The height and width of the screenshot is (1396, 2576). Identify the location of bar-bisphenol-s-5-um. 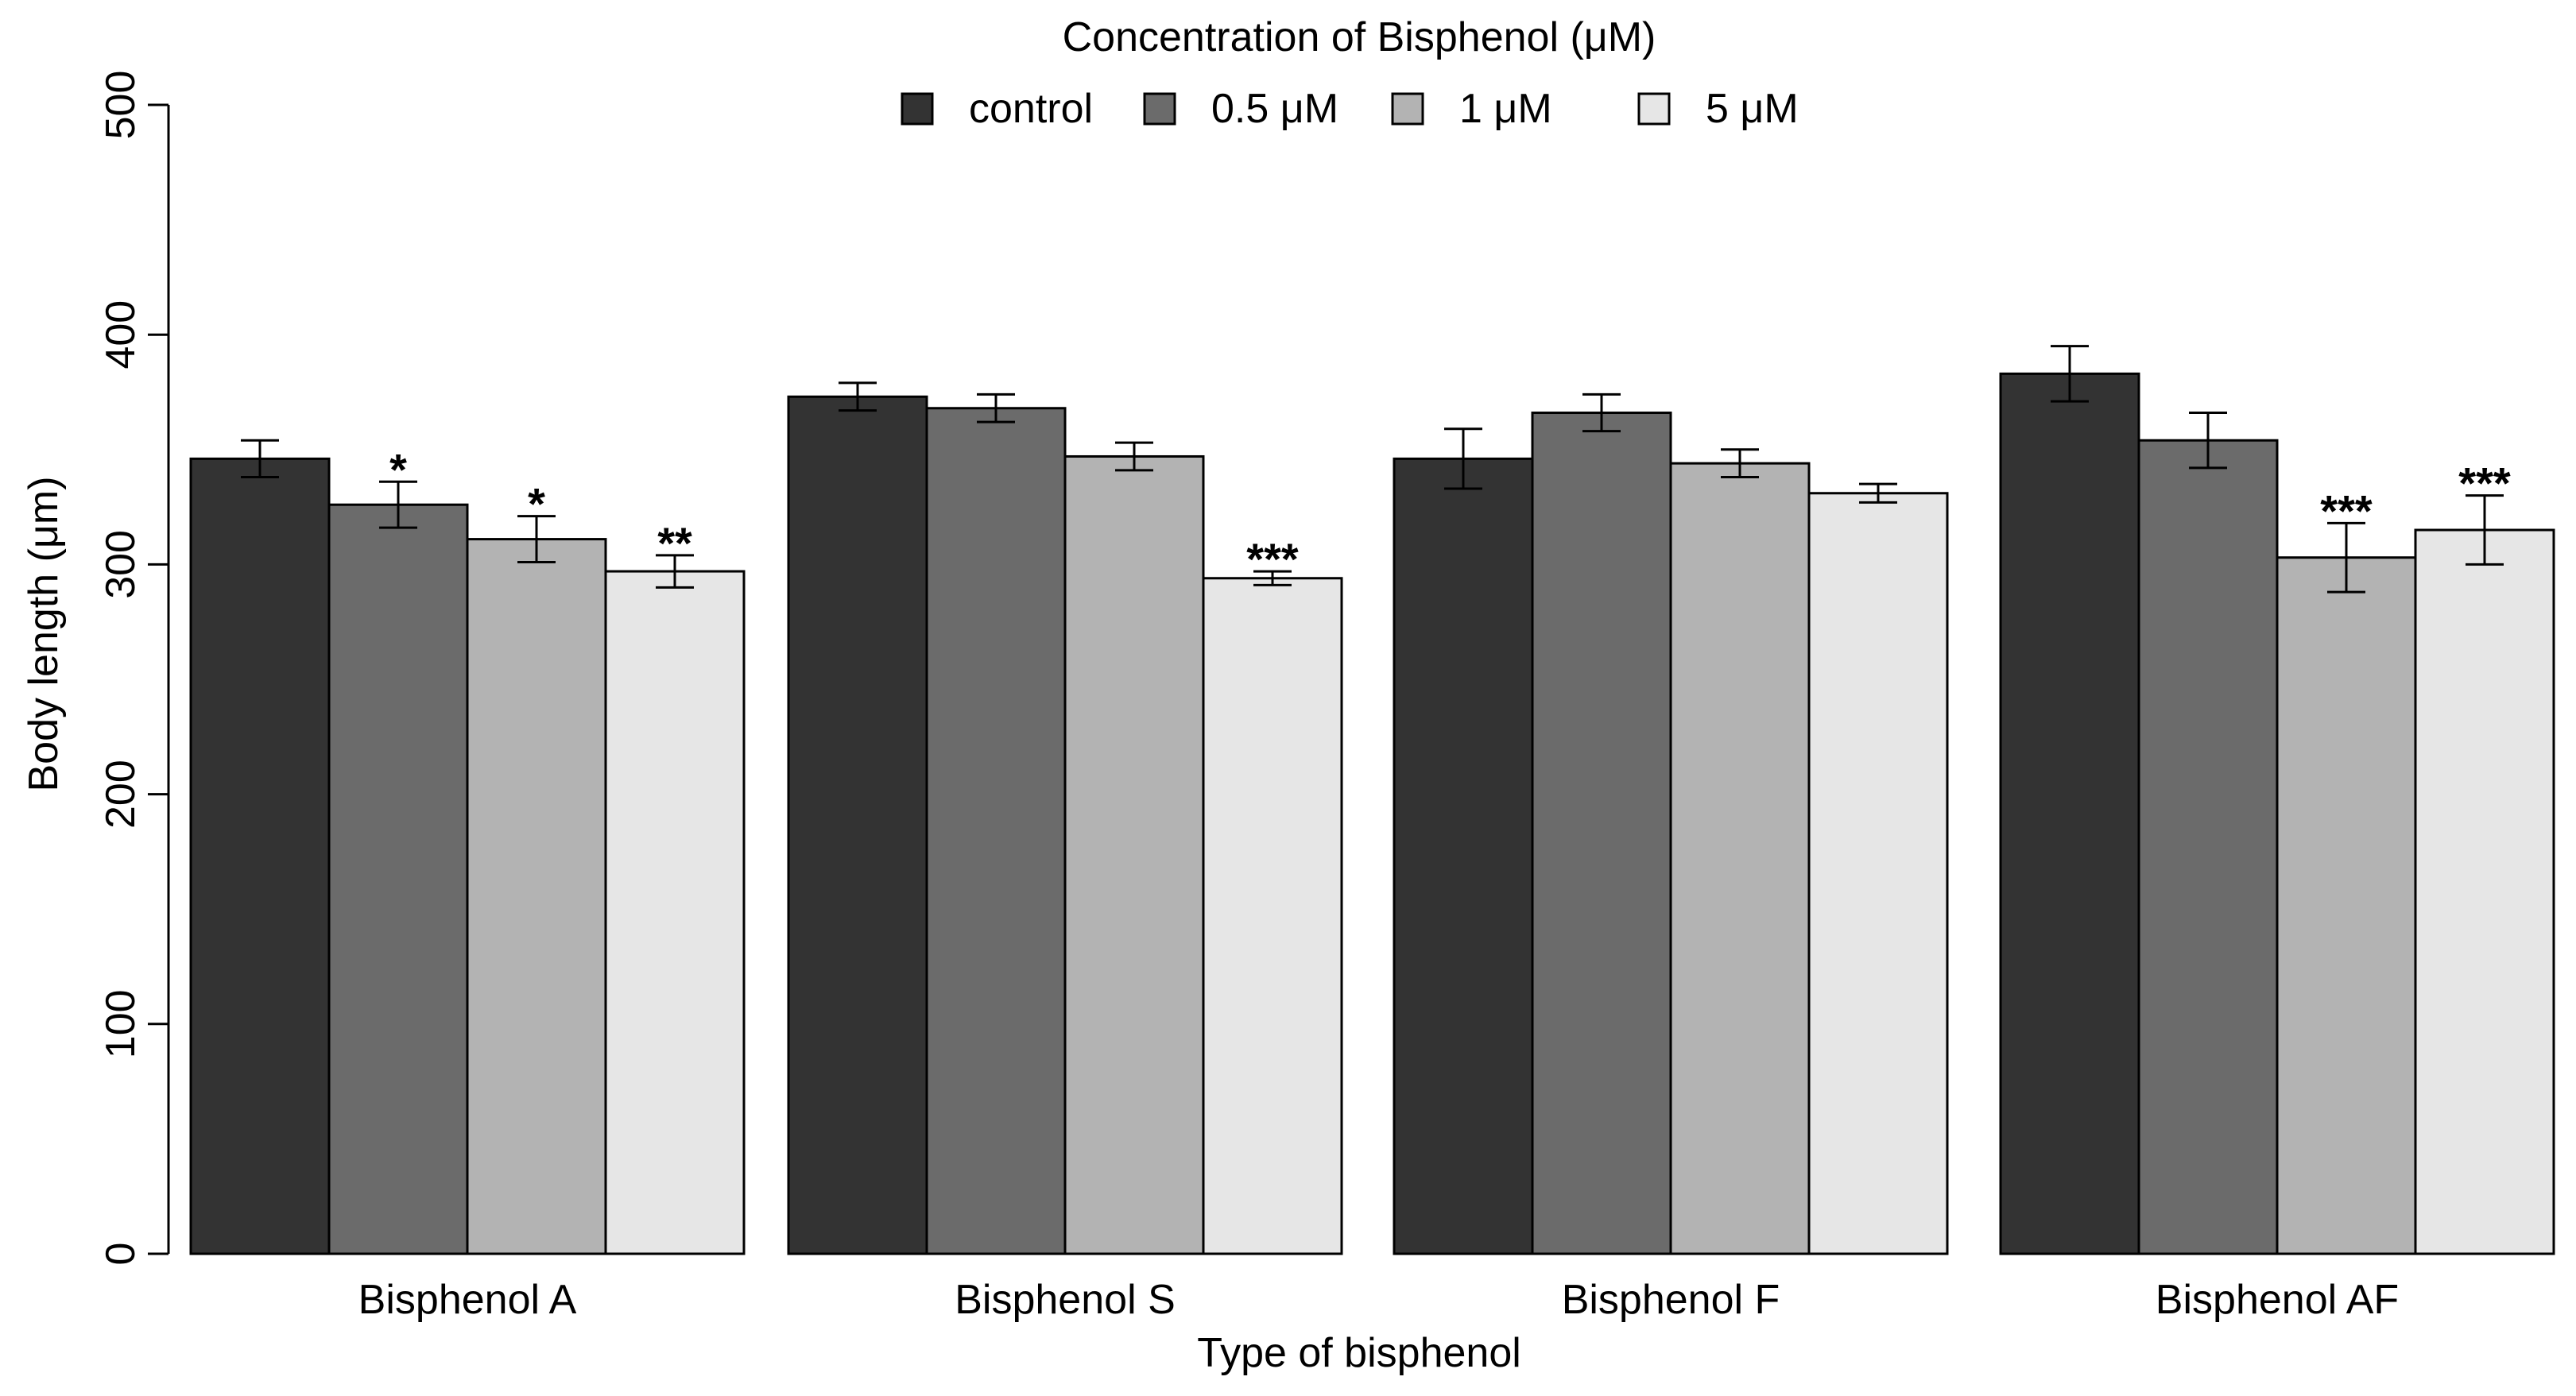
(1272, 916).